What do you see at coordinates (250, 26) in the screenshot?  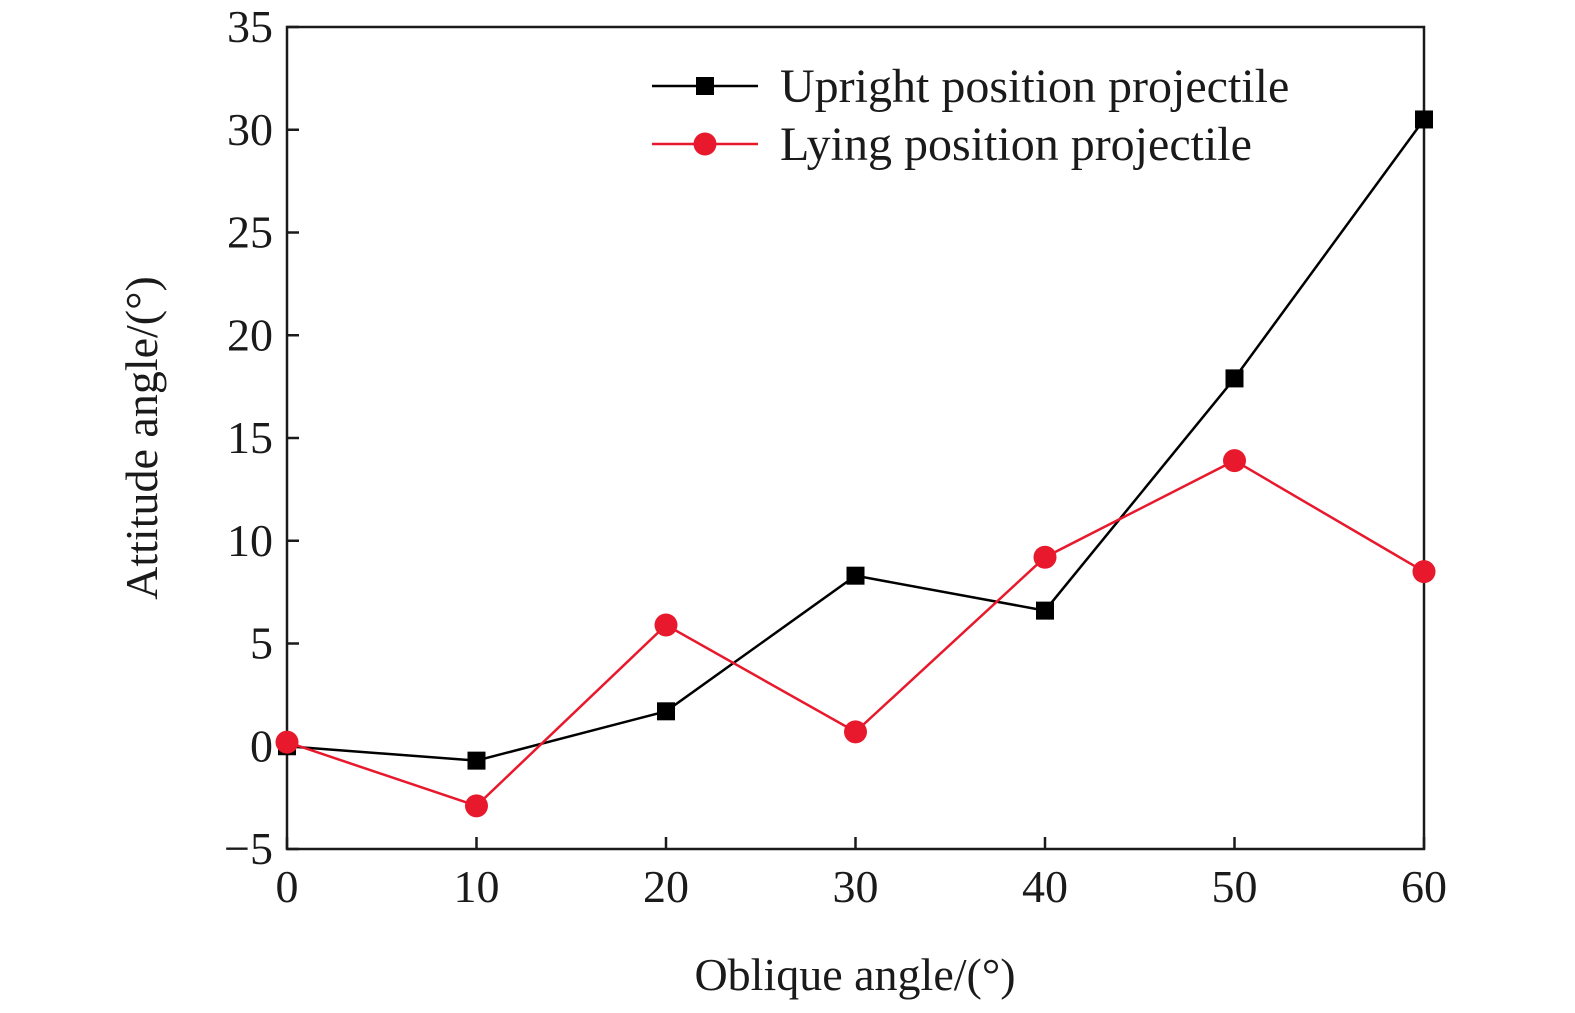 I see `y-tick-label: 35` at bounding box center [250, 26].